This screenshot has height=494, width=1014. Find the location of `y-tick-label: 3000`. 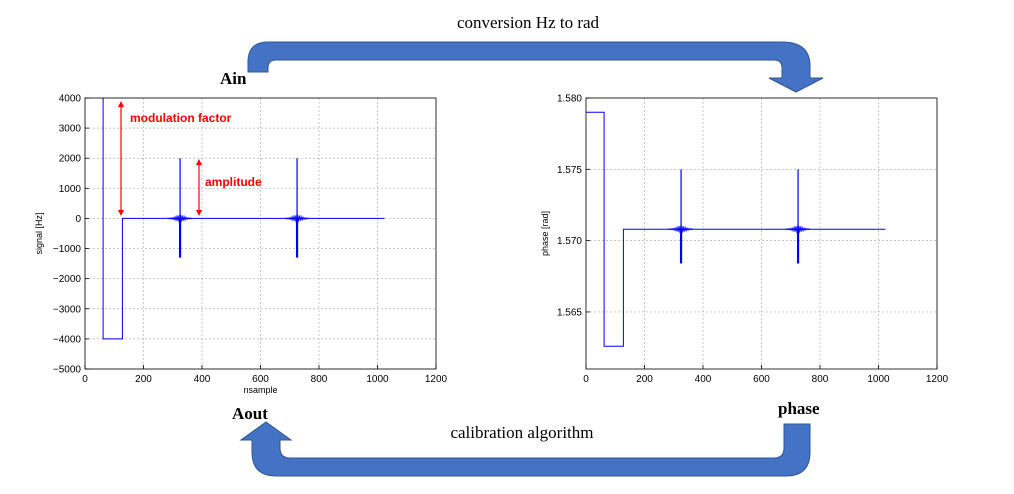

y-tick-label: 3000 is located at coordinates (70, 129).